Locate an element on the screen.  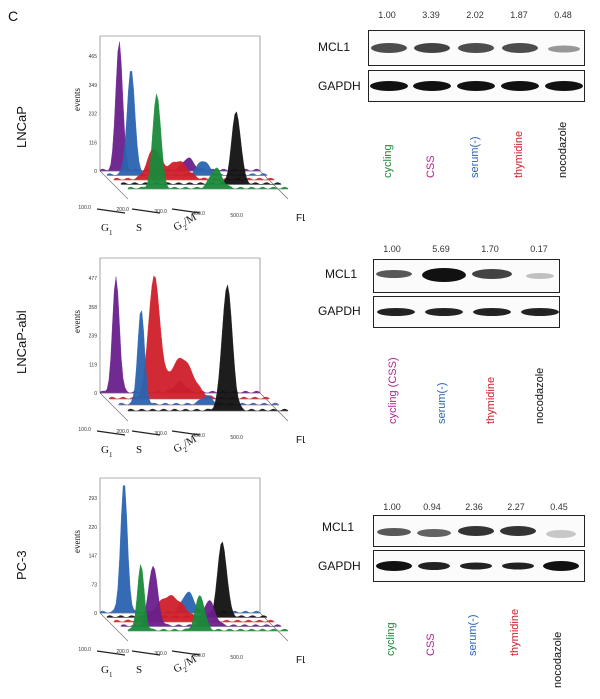
blot-value: 0.48 is located at coordinates (563, 15).